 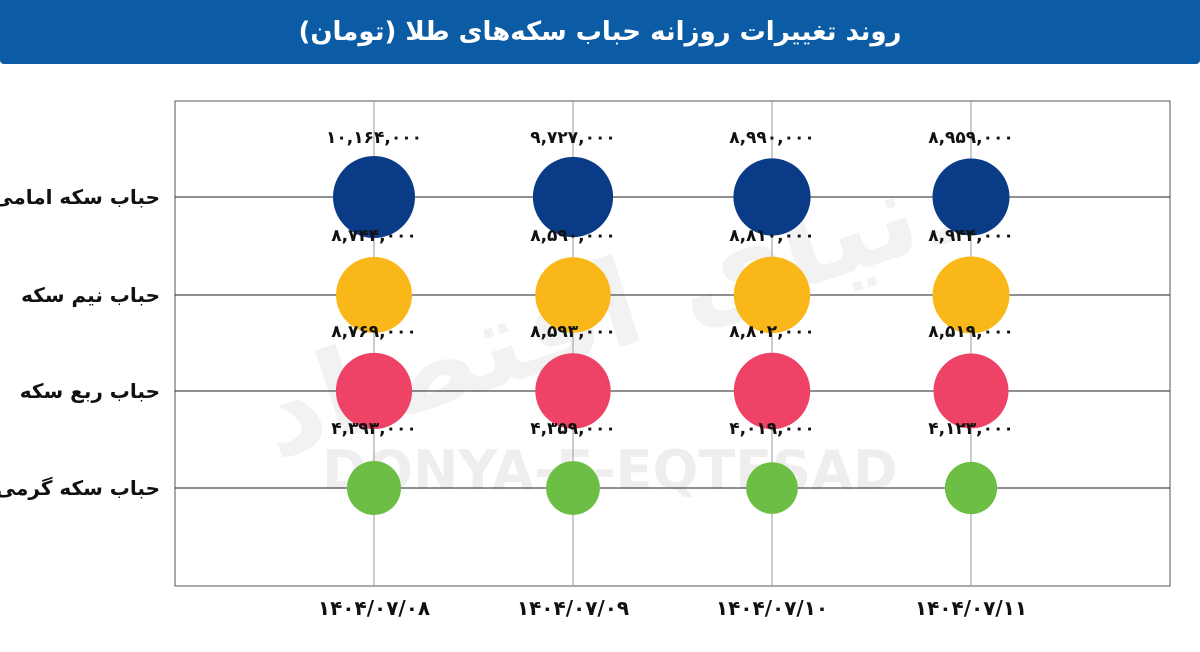 I want to click on data-label: ۸,۵۱۹,۰۰۰, so click(x=971, y=332).